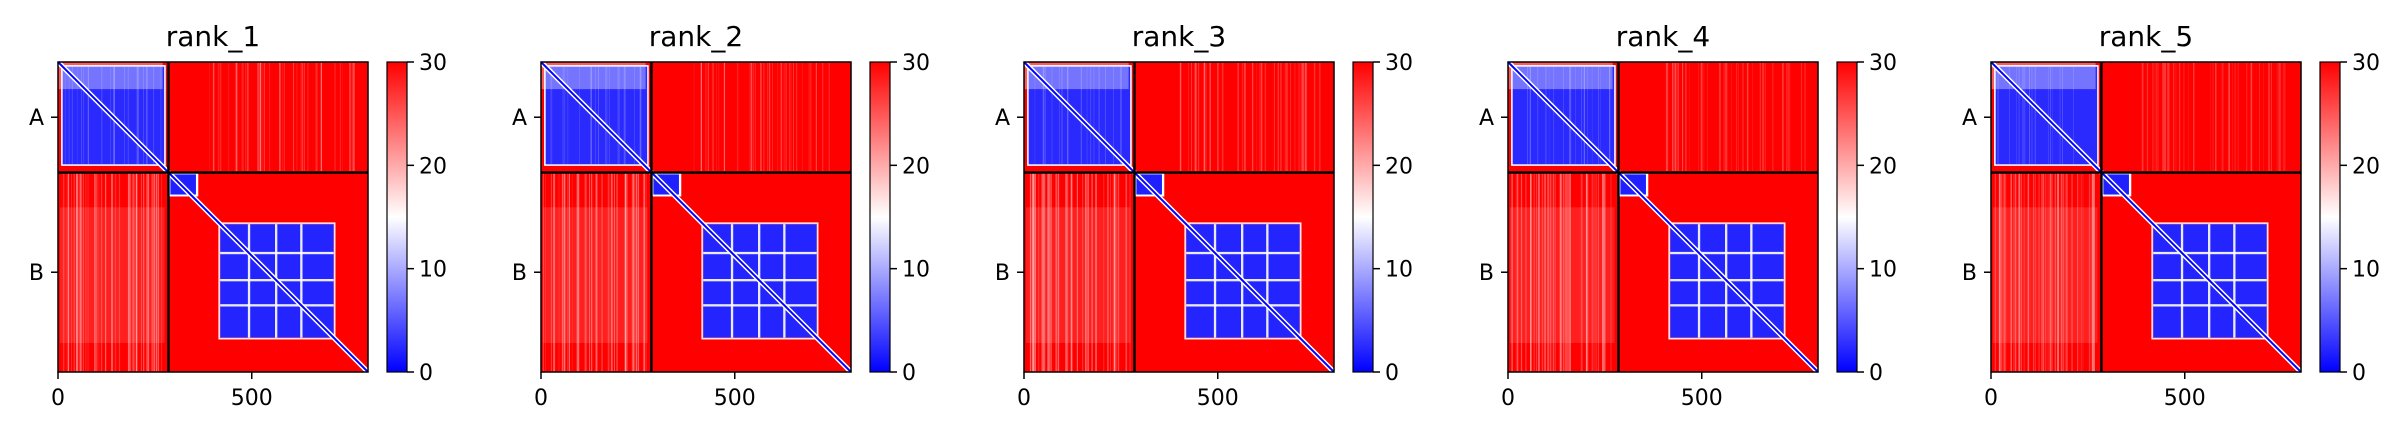  I want to click on panel-title: rank_3, so click(1179, 36).